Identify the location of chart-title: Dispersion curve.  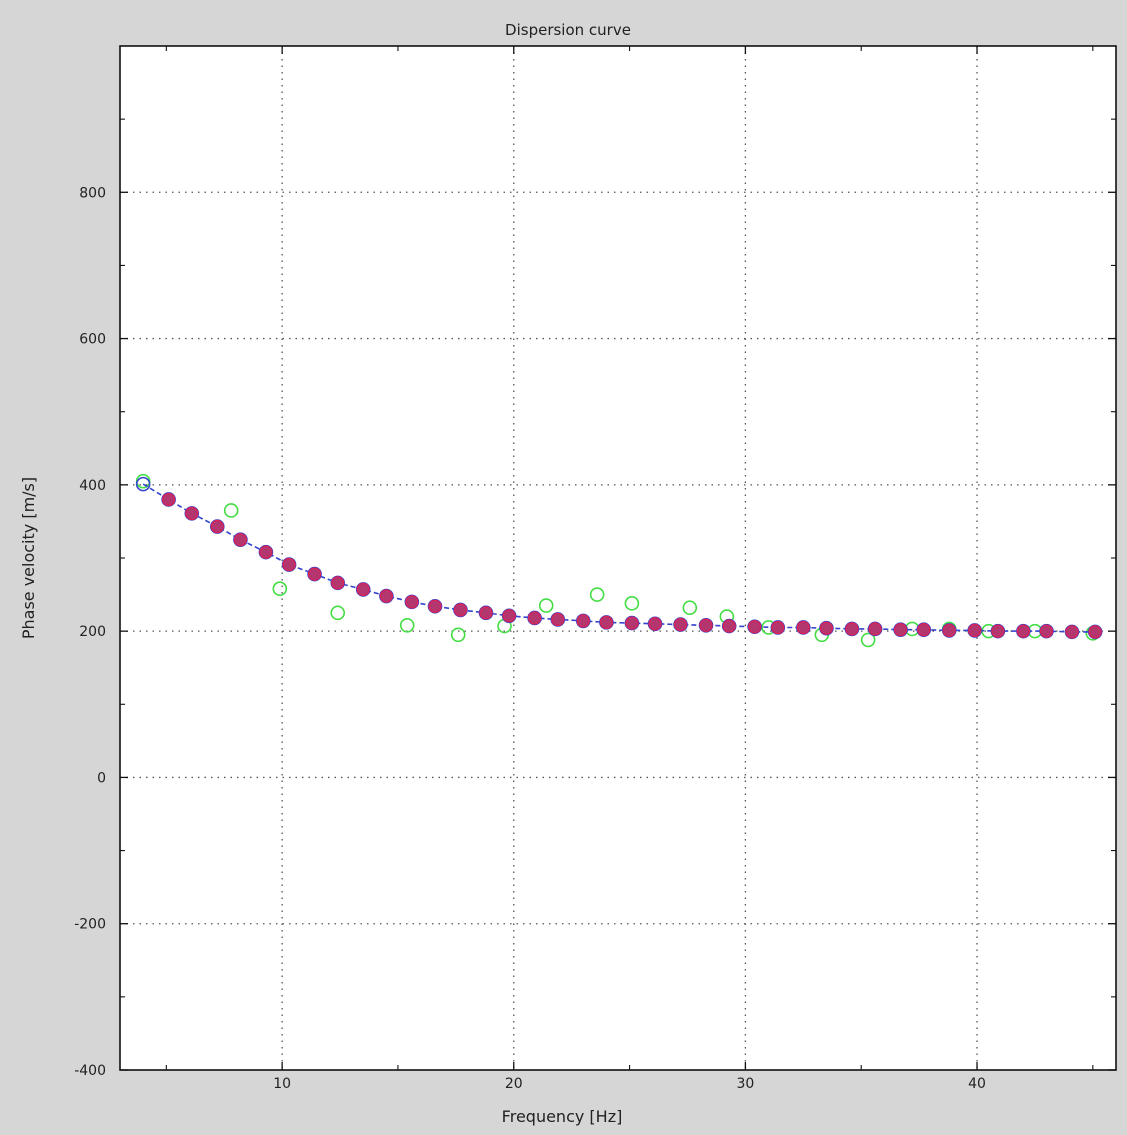
(568, 30).